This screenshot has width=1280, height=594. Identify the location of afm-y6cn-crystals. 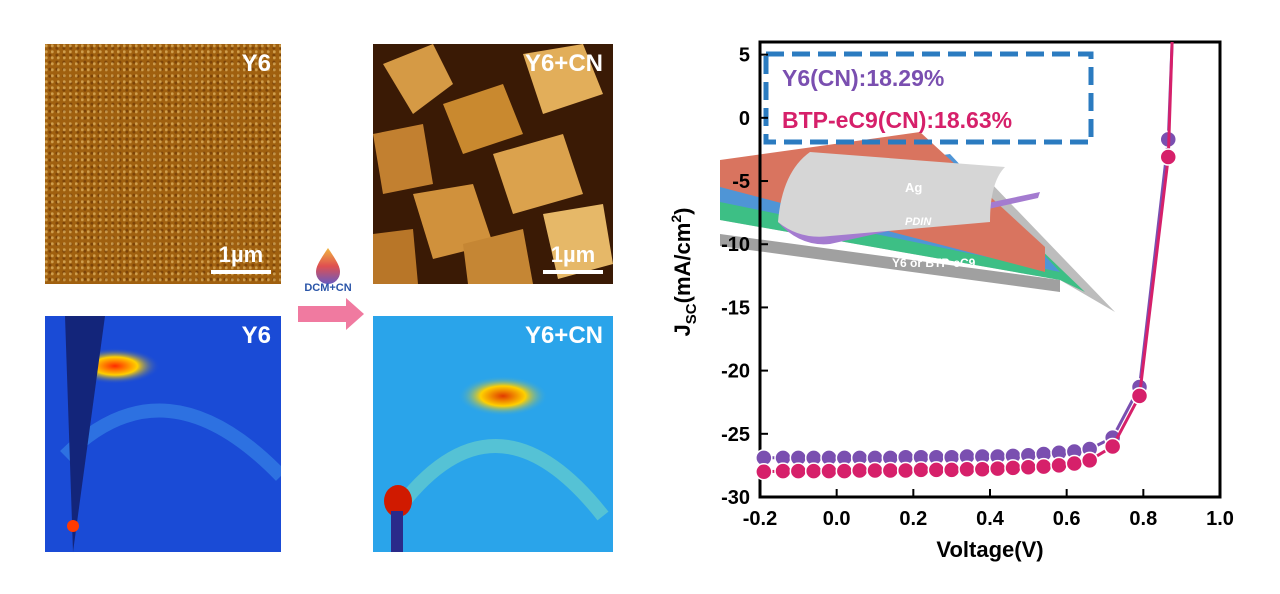
(493, 164).